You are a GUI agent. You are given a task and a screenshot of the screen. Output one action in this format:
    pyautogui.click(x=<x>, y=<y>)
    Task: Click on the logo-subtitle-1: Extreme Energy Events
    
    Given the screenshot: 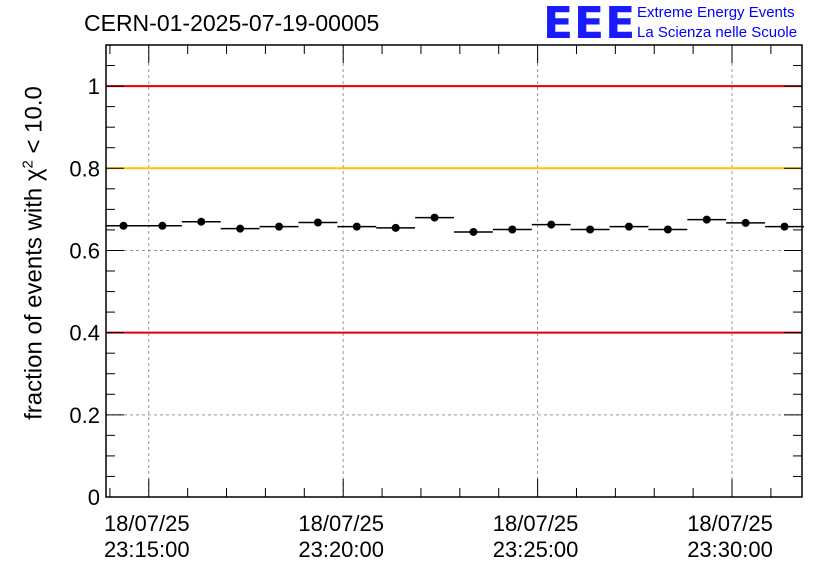 What is the action you would take?
    pyautogui.click(x=716, y=12)
    